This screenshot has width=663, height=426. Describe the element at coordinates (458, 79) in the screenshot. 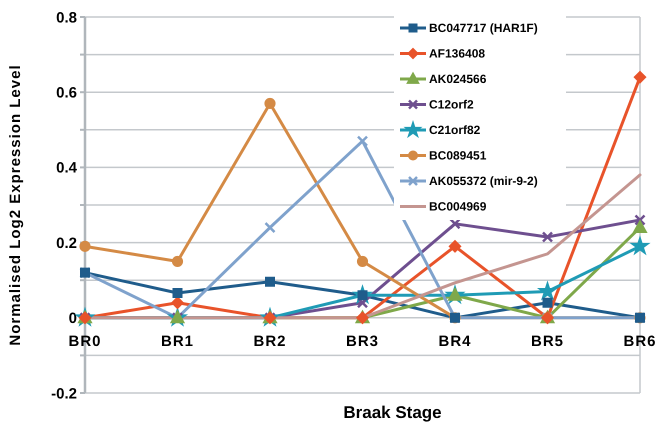

I see `legend-label: AK024566` at that location.